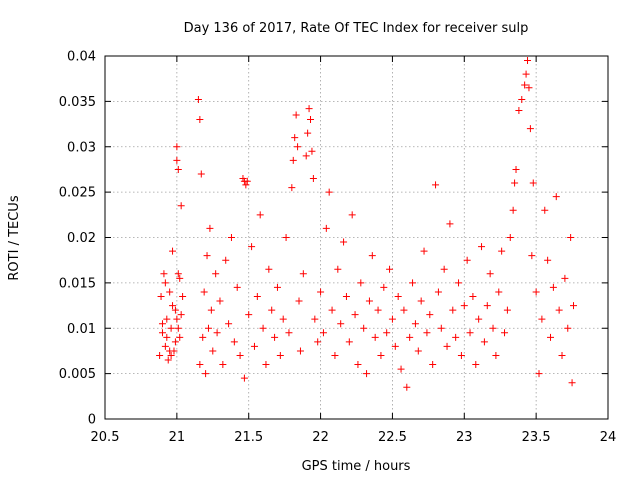 The height and width of the screenshot is (480, 640). What do you see at coordinates (81, 329) in the screenshot?
I see `y-tick-label: 0.01` at bounding box center [81, 329].